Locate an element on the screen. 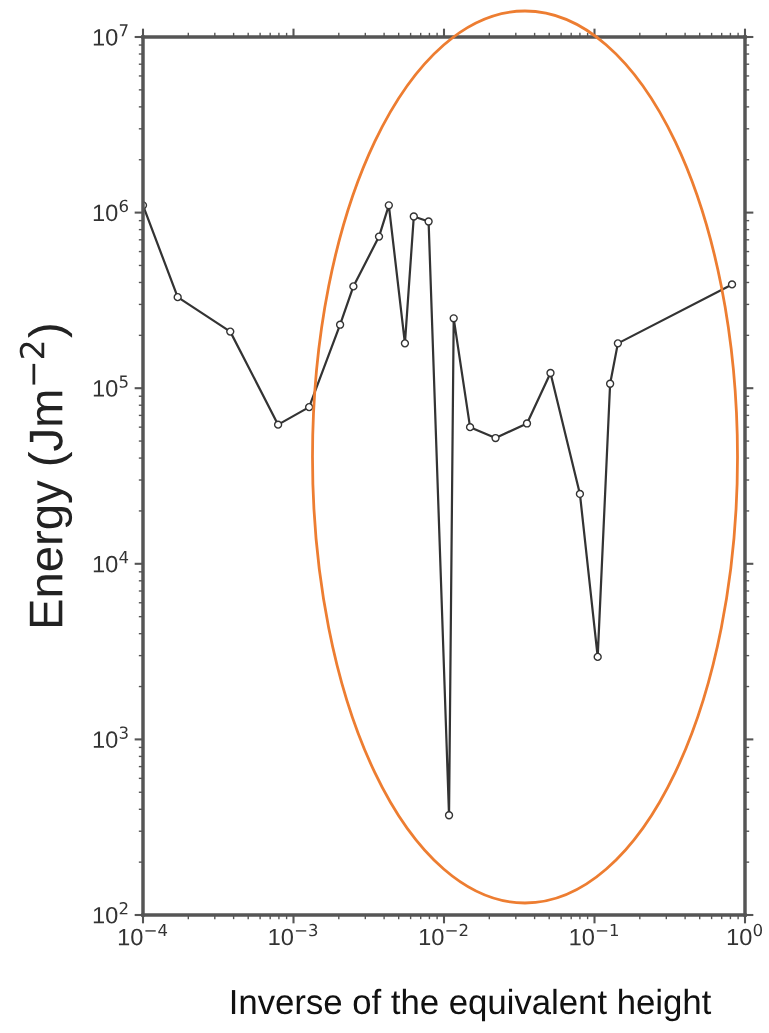  y-tick-label: 10$^{5}$ is located at coordinates (110, 386).